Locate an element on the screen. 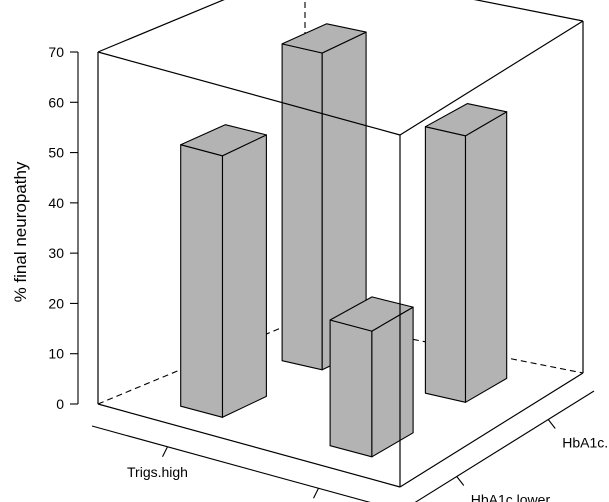 The width and height of the screenshot is (609, 502). y-axis-line is located at coordinates (504, 446).